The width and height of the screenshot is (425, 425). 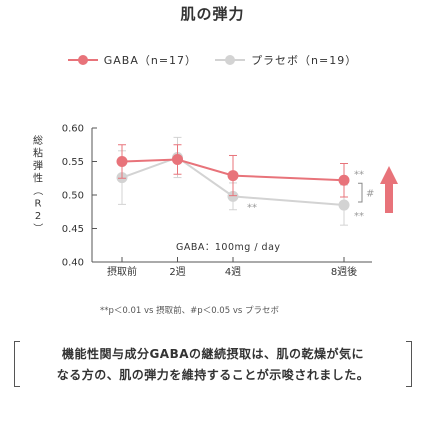 I want to click on x-tick-label: 8週後, so click(x=344, y=271).